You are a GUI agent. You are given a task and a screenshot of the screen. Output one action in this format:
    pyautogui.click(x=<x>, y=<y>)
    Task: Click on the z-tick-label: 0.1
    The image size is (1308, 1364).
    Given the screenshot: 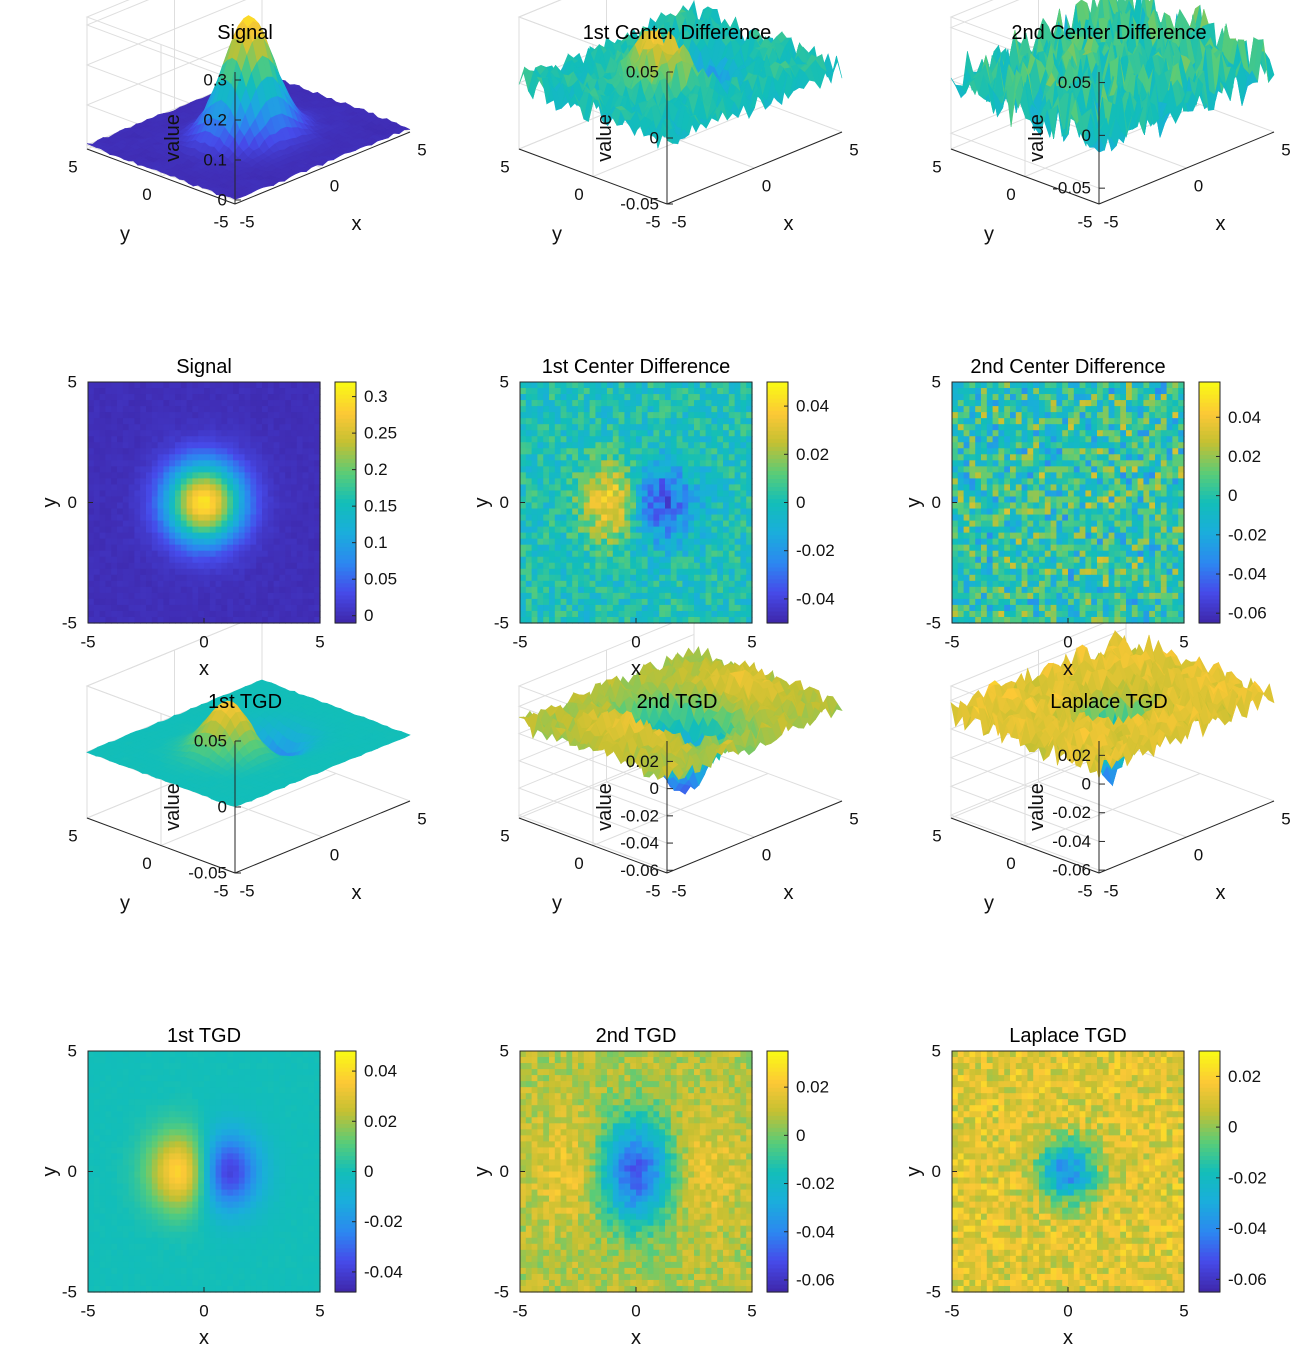 What is the action you would take?
    pyautogui.click(x=215, y=160)
    